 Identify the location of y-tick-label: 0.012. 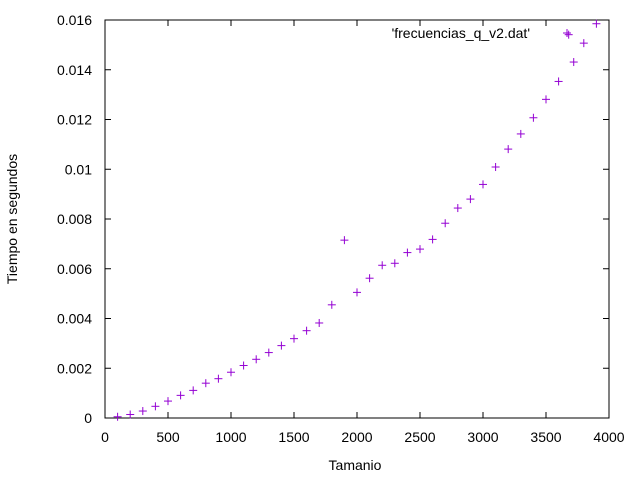
(74, 120).